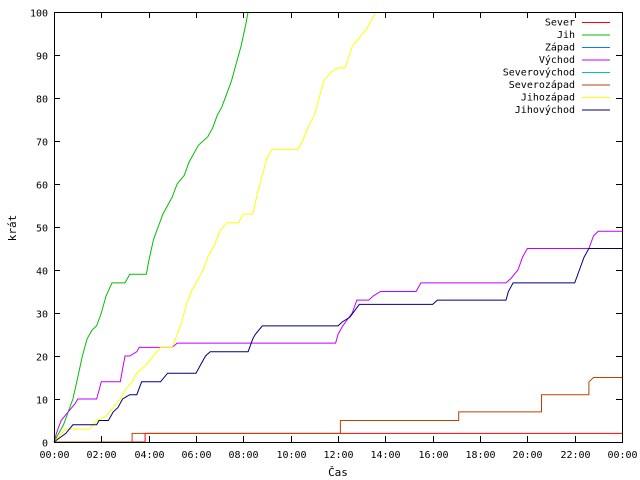  I want to click on x-tick-label: 16:00, so click(433, 455).